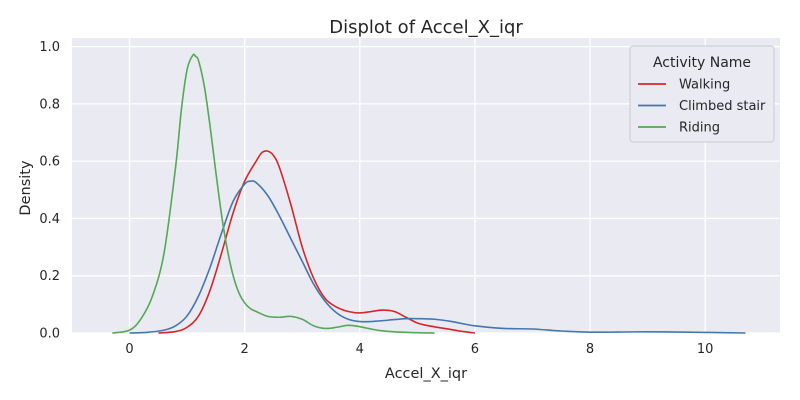 The width and height of the screenshot is (800, 400). Describe the element at coordinates (705, 349) in the screenshot. I see `x-tick-label: 10` at that location.